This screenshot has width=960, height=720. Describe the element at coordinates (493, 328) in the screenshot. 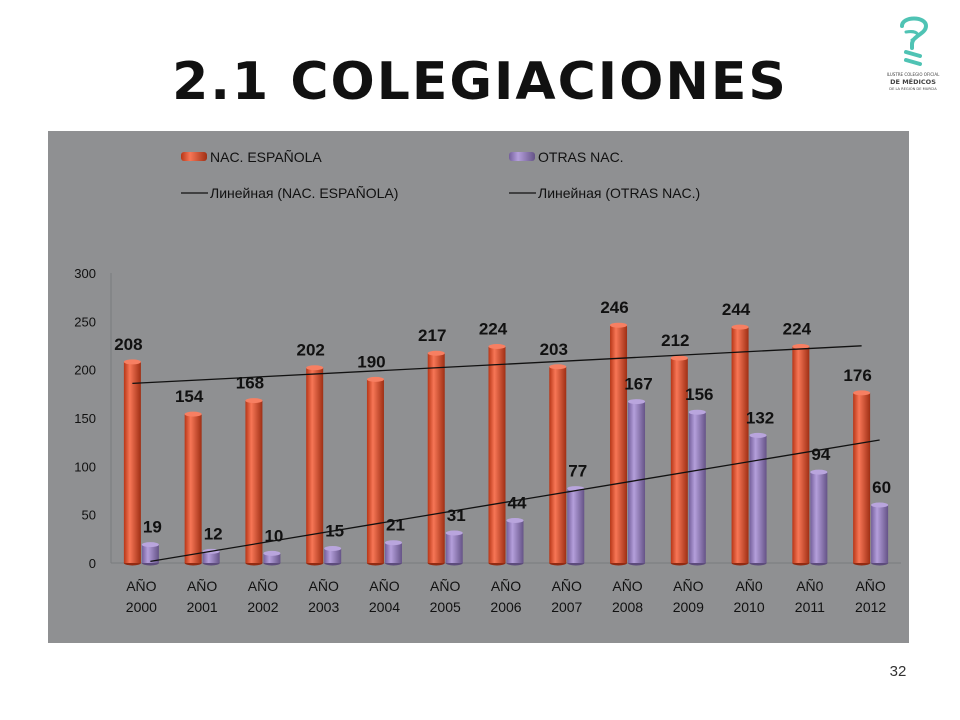

I see `data-label: 224` at that location.